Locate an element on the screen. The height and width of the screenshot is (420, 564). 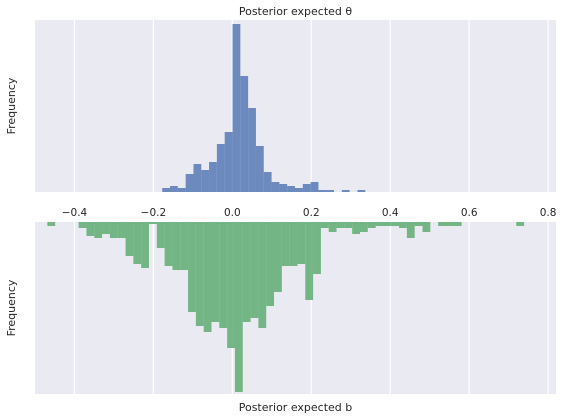
x-tick-label: −0.2 is located at coordinates (154, 213).